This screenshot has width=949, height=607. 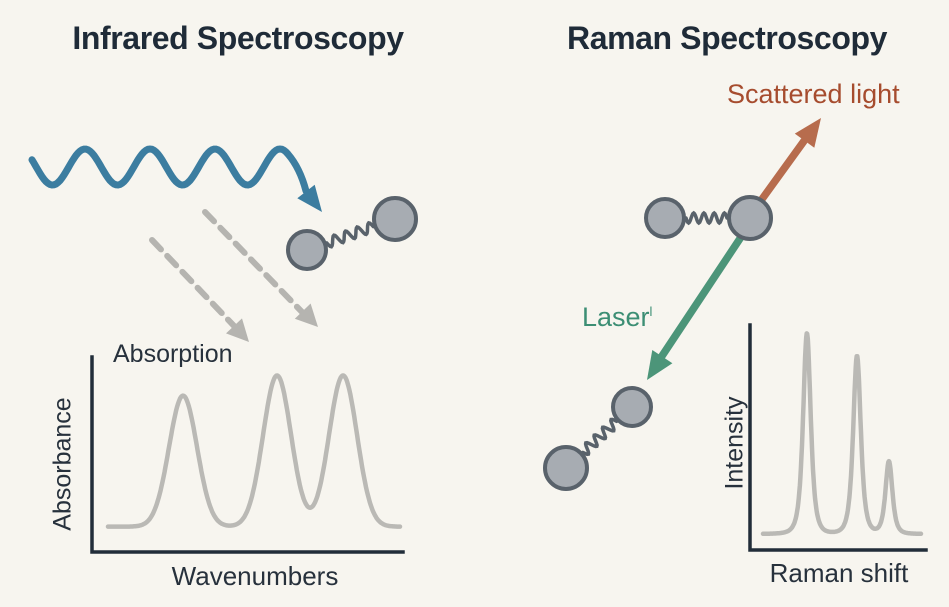 I want to click on raman-molecule-lower-icon, so click(x=598, y=438).